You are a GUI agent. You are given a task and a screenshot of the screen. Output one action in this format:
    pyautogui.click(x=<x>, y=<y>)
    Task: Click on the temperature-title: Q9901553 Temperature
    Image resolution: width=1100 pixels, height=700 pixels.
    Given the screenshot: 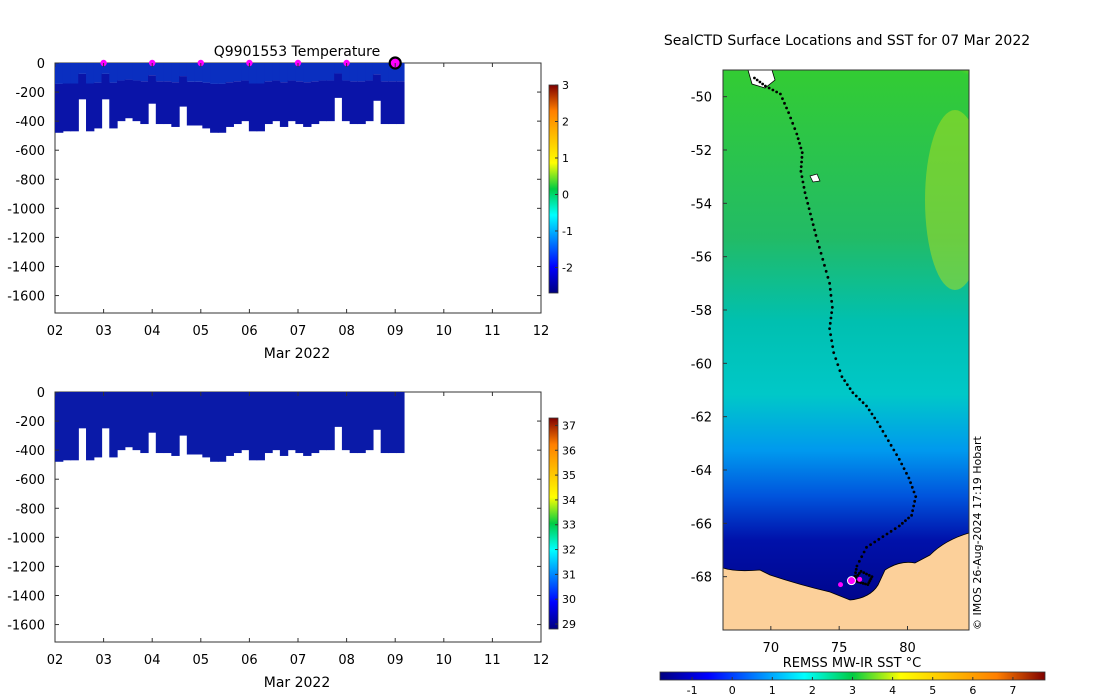 What is the action you would take?
    pyautogui.click(x=297, y=52)
    